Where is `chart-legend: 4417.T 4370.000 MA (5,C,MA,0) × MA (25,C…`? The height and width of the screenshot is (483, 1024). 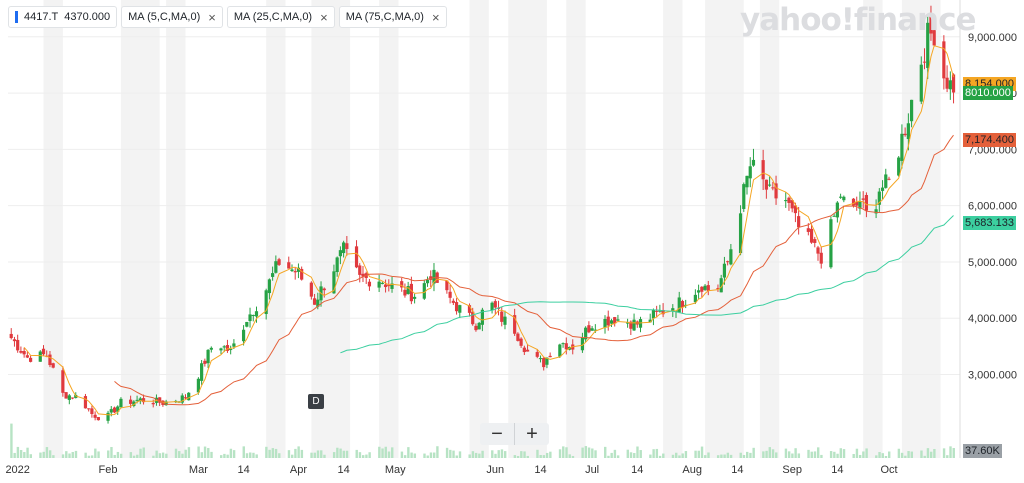
chart-legend: 4417.T 4370.000 MA (5,C,MA,0) × MA (25,C… is located at coordinates (227, 17).